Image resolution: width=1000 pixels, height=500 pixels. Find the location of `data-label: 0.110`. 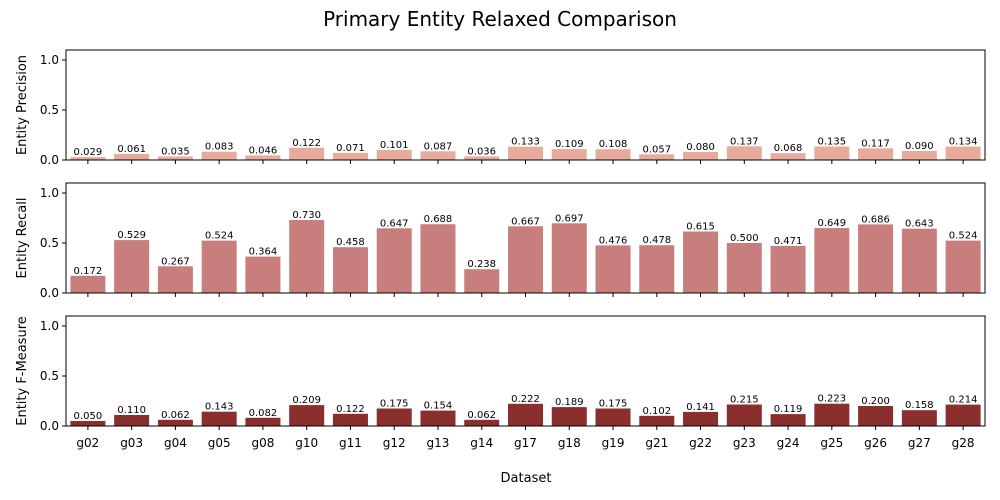

data-label: 0.110 is located at coordinates (131, 410).